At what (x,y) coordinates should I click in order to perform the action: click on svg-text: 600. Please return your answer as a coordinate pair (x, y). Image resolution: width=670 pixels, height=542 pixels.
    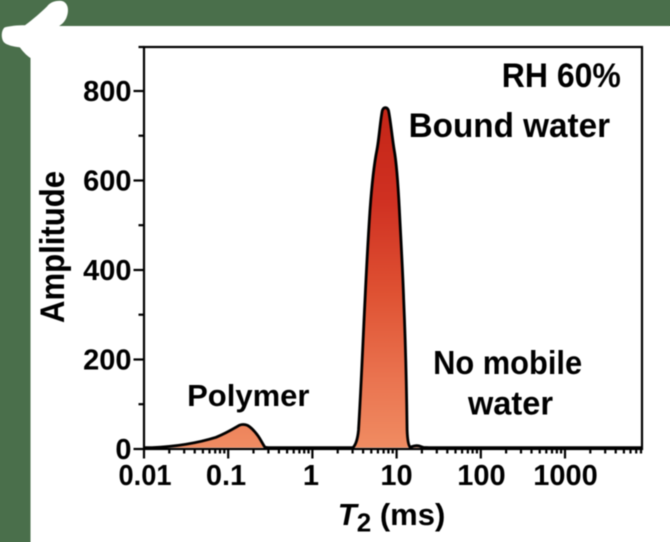
    Looking at the image, I should click on (107, 182).